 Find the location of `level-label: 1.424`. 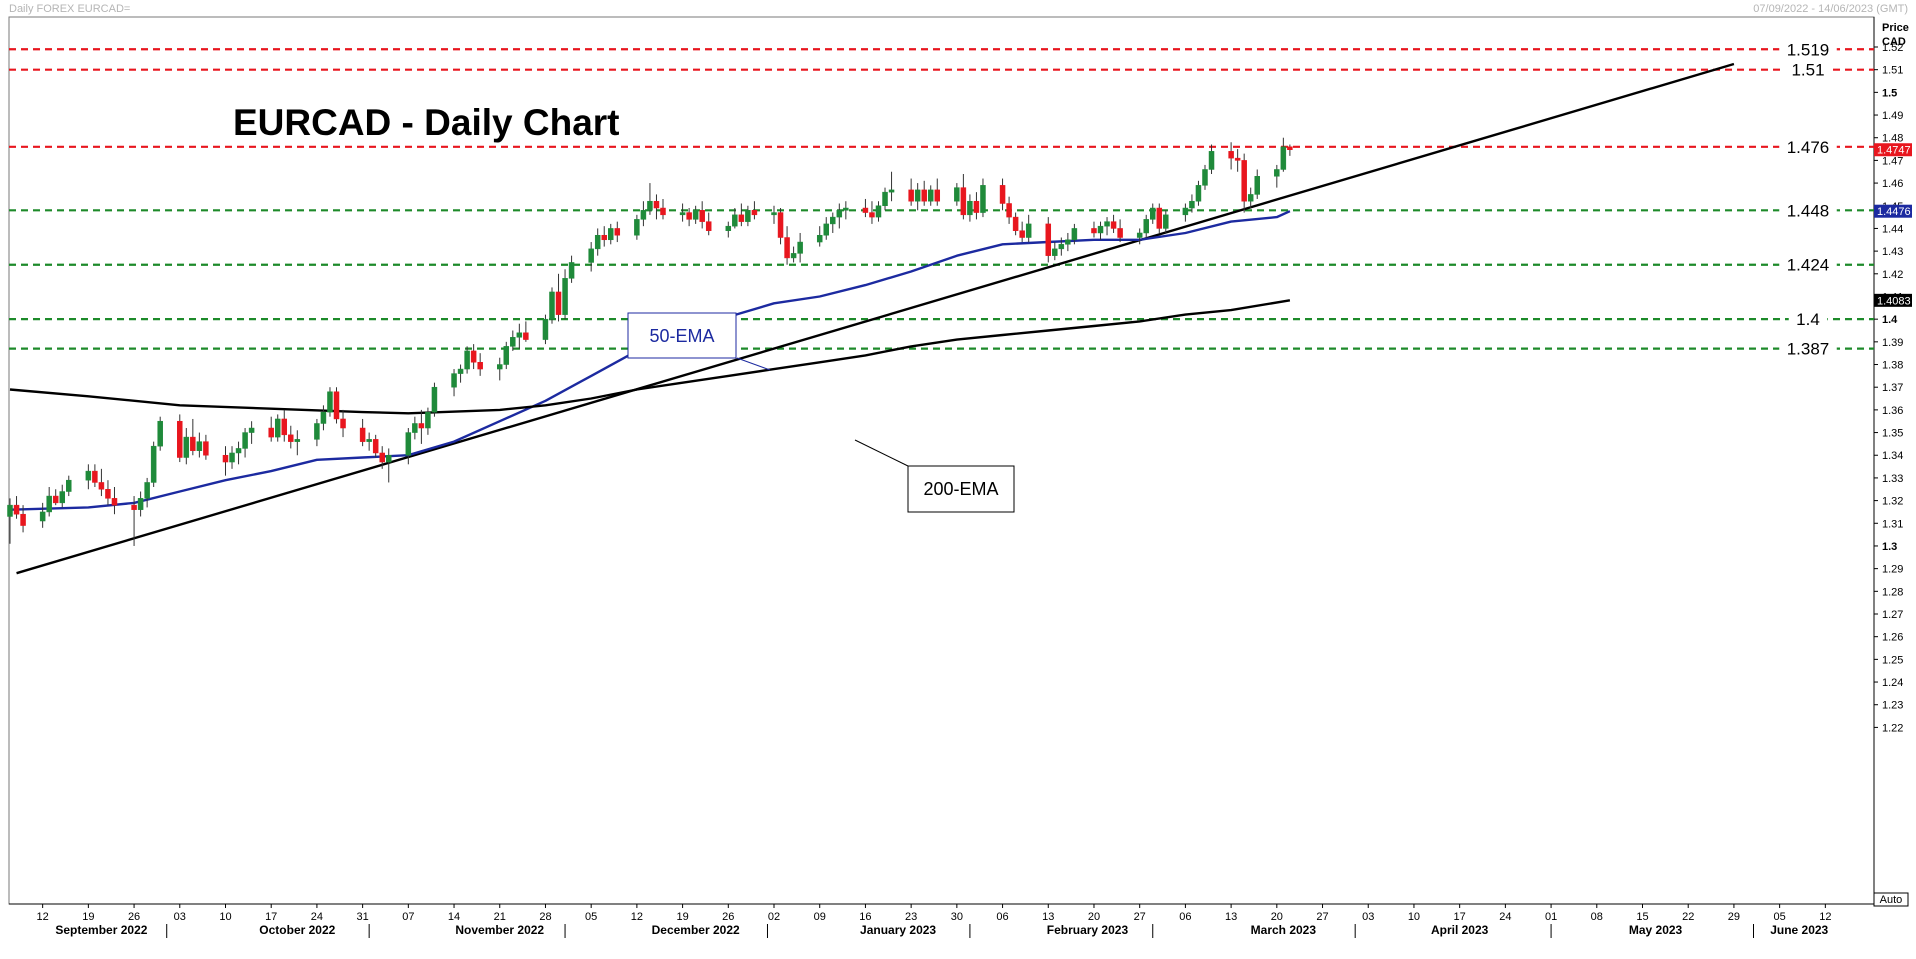

level-label: 1.424 is located at coordinates (1808, 265).